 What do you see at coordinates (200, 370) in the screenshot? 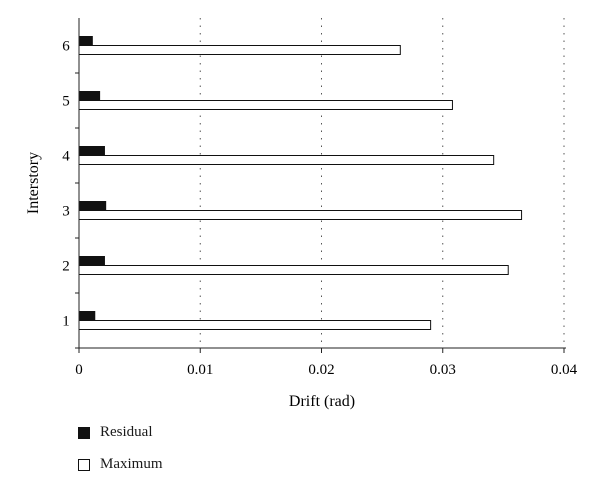
I see `x-tick-label: 0.01` at bounding box center [200, 370].